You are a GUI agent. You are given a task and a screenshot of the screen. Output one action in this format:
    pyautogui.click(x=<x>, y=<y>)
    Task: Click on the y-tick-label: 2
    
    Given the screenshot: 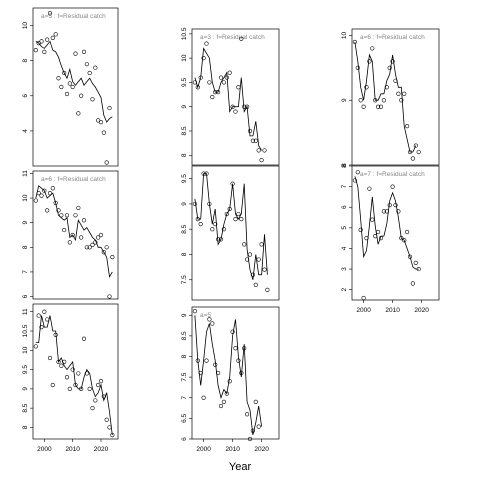 What is the action you would take?
    pyautogui.click(x=344, y=290)
    